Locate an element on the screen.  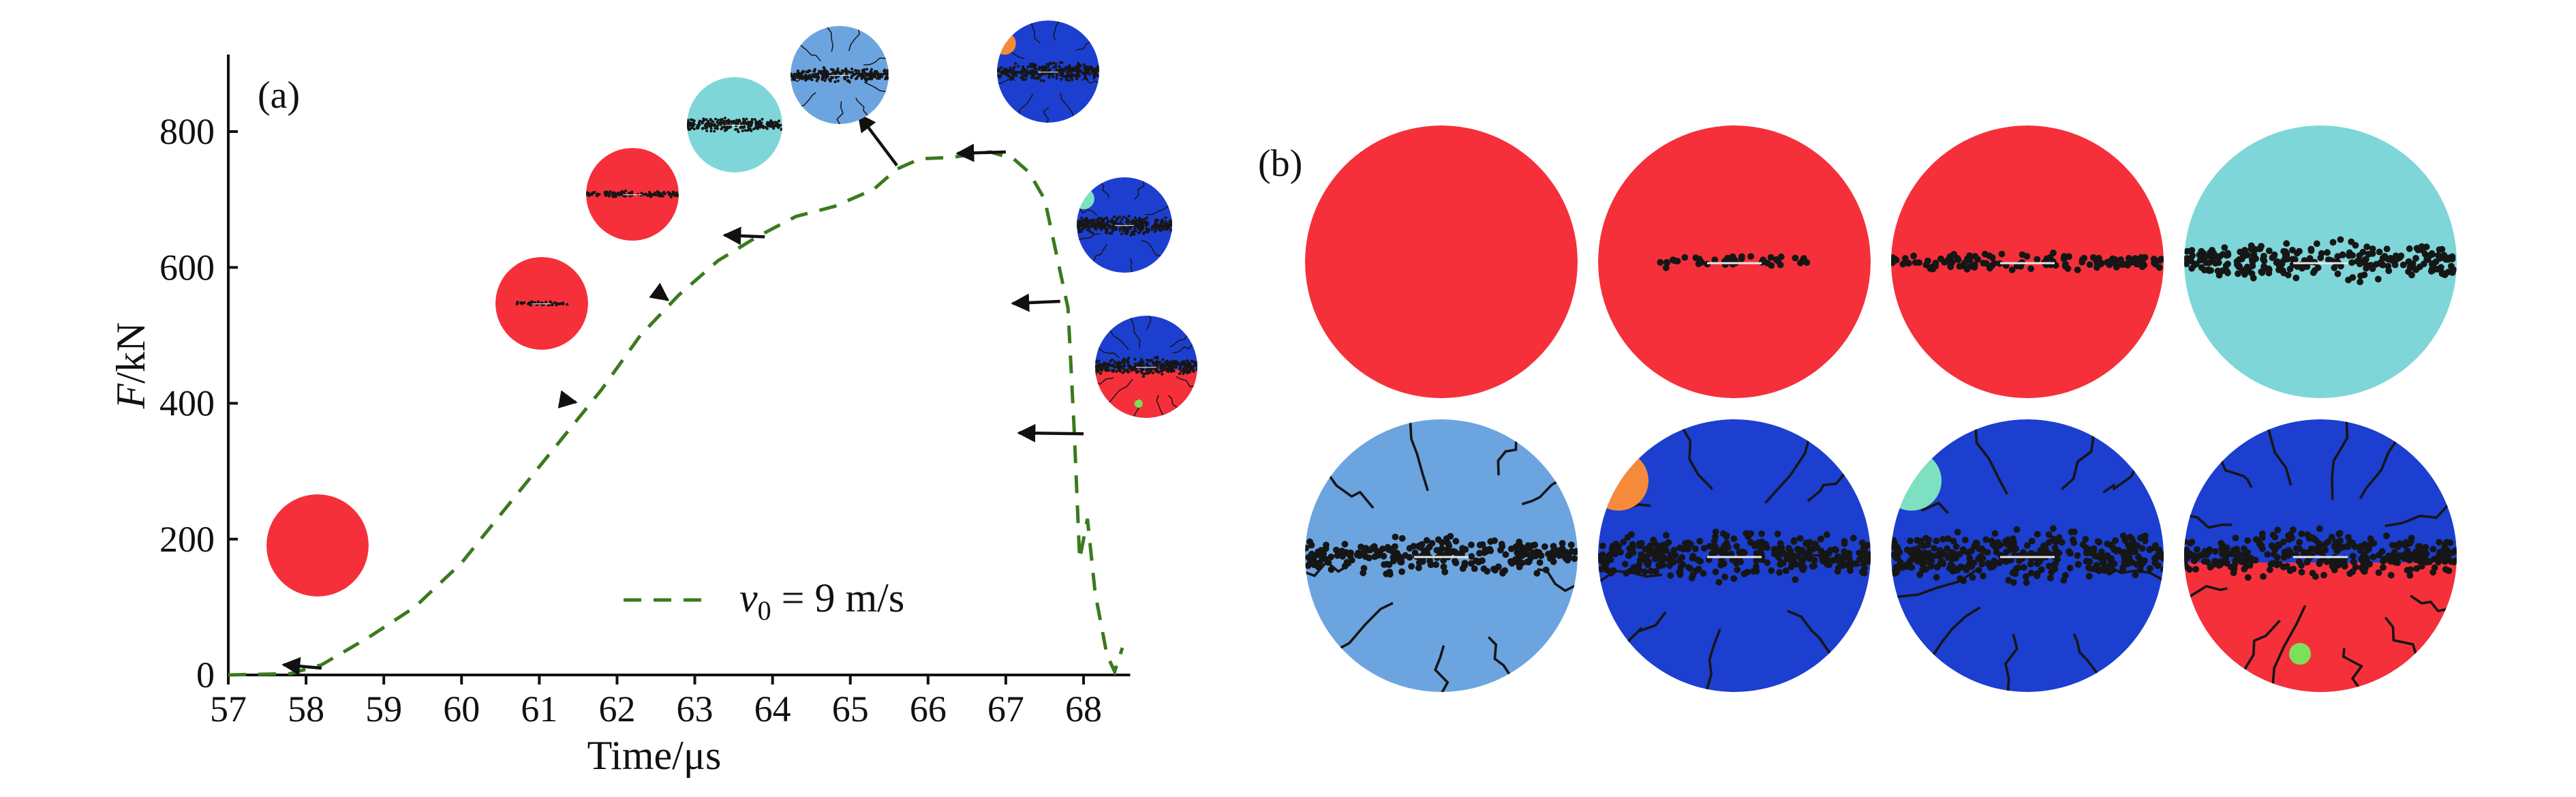
x-tick-label: 66 is located at coordinates (928, 709).